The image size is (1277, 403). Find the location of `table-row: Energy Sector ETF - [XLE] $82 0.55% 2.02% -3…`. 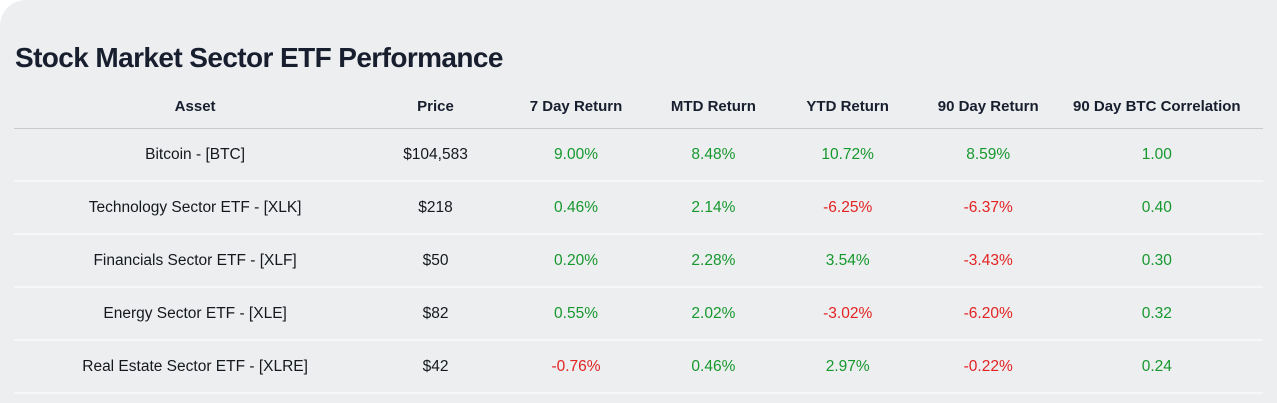

table-row: Energy Sector ETF - [XLE] $82 0.55% 2.02% -3… is located at coordinates (638, 314).